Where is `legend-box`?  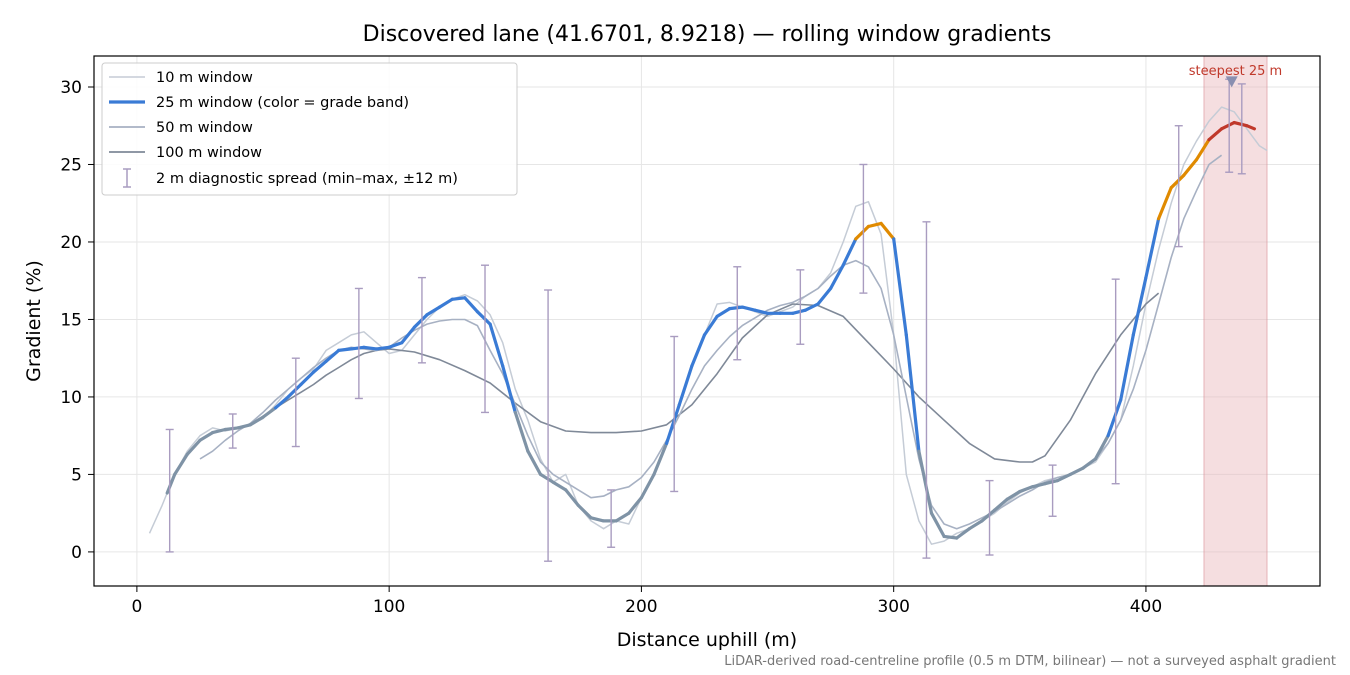
legend-box is located at coordinates (309, 129).